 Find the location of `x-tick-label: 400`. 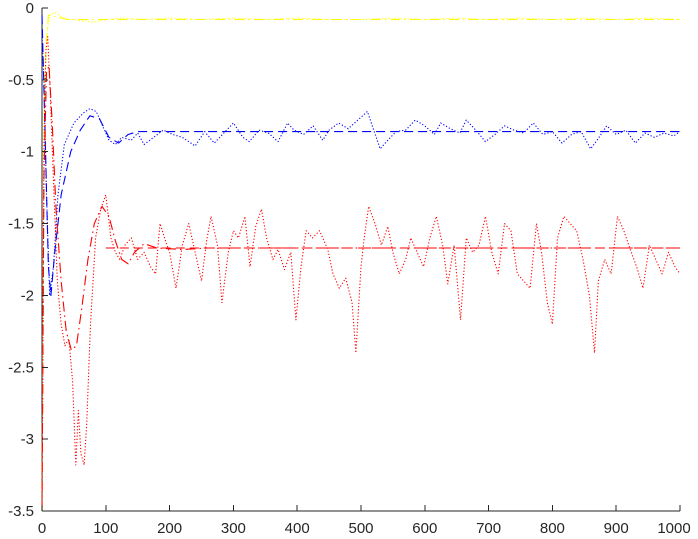

x-tick-label: 400 is located at coordinates (297, 528).